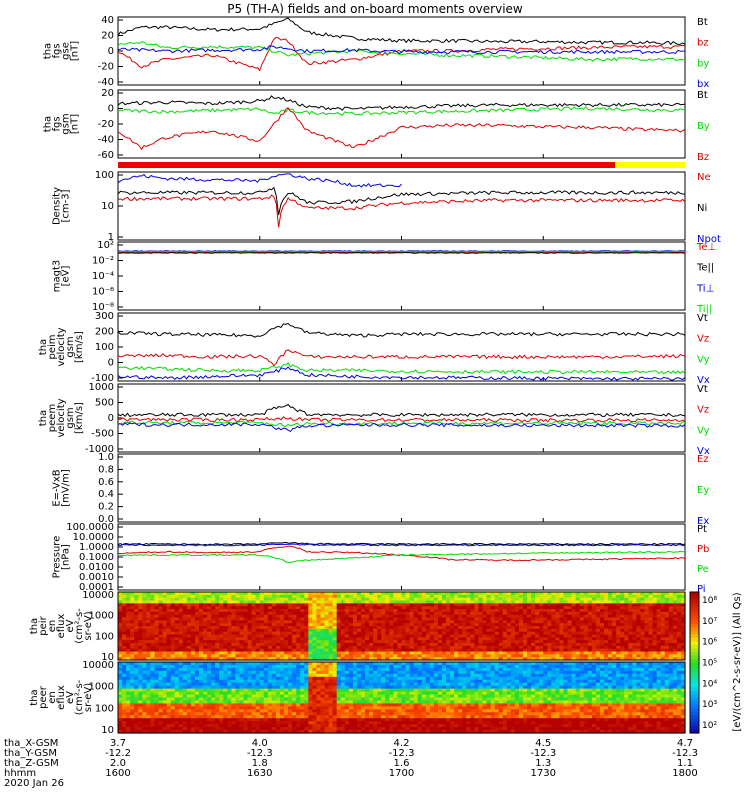 Image resolution: width=750 pixels, height=800 pixels. What do you see at coordinates (96, 577) in the screenshot?
I see `y-tick-label: 0.0010` at bounding box center [96, 577].